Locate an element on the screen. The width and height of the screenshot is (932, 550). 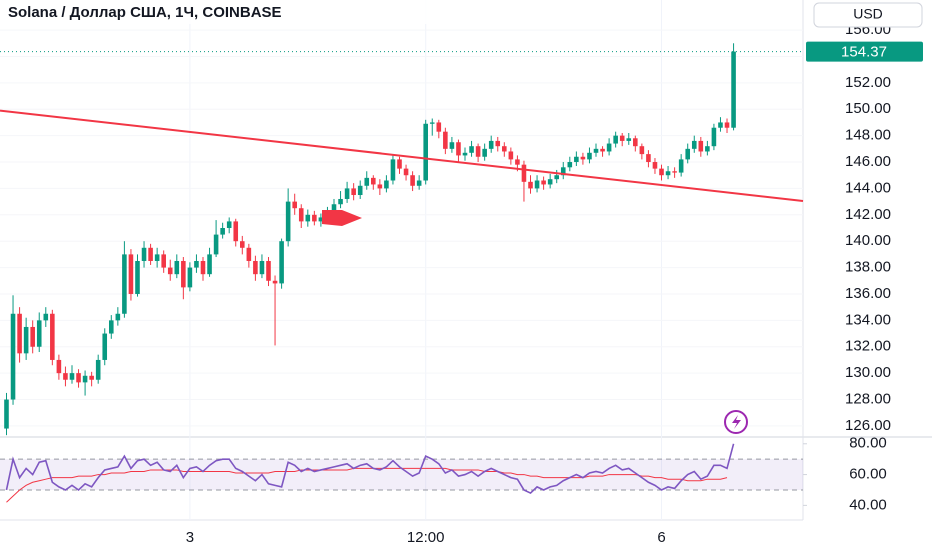
rsi-line is located at coordinates (370, 469).